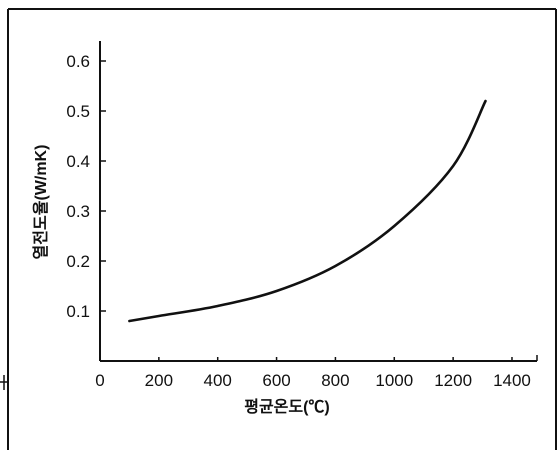 The image size is (560, 450). Describe the element at coordinates (78, 261) in the screenshot. I see `y-tick-label: 0.2` at that location.